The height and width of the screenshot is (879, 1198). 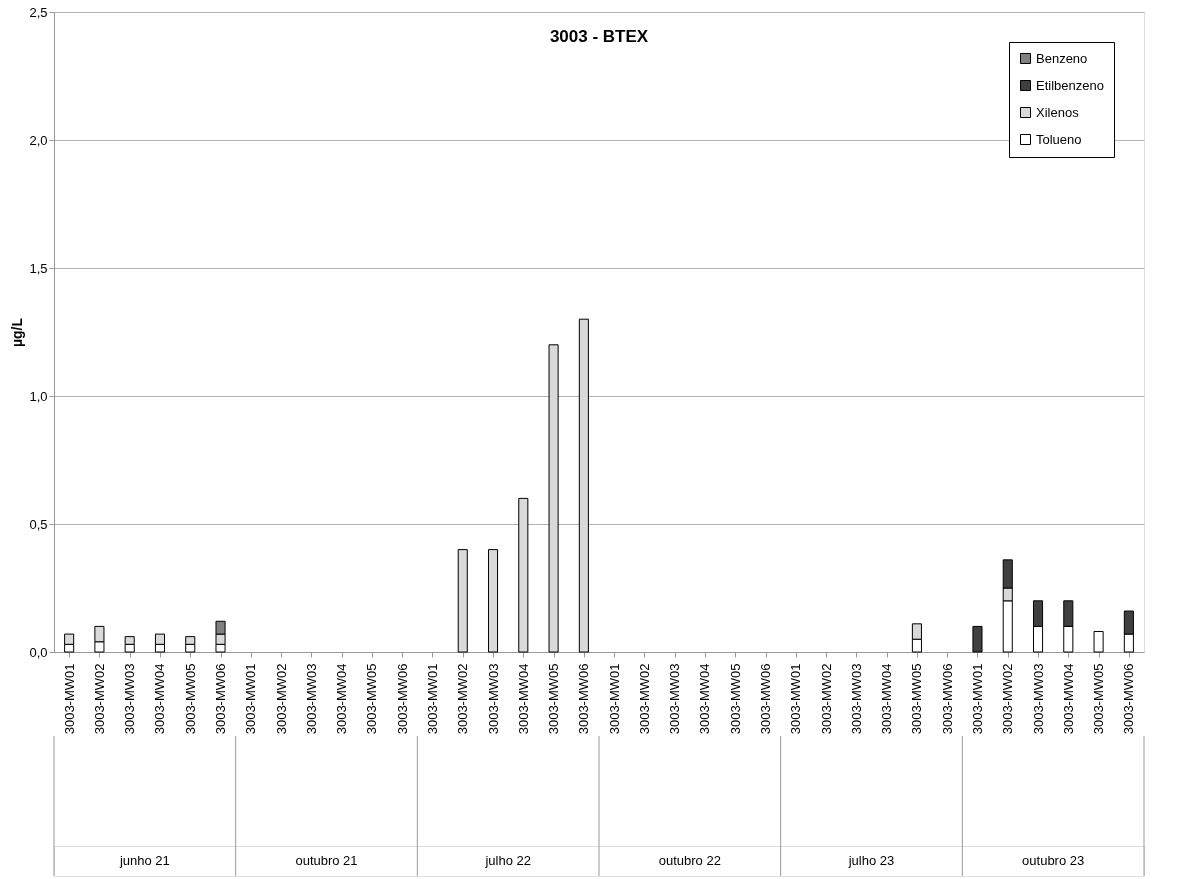 I want to click on text: outubro 23, so click(x=1053, y=860).